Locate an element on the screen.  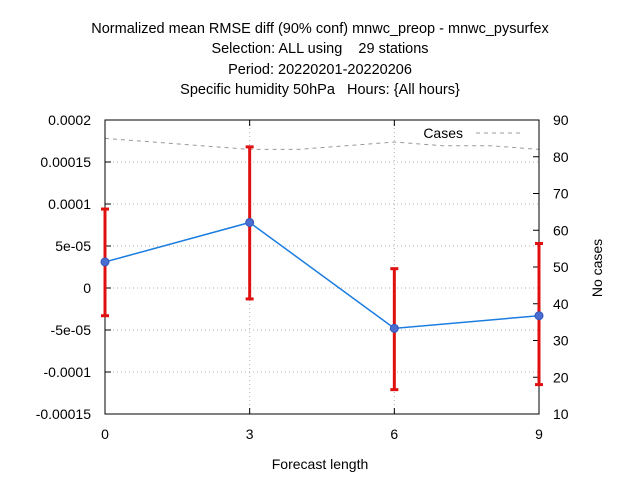
x-tick-label: 9 is located at coordinates (539, 434).